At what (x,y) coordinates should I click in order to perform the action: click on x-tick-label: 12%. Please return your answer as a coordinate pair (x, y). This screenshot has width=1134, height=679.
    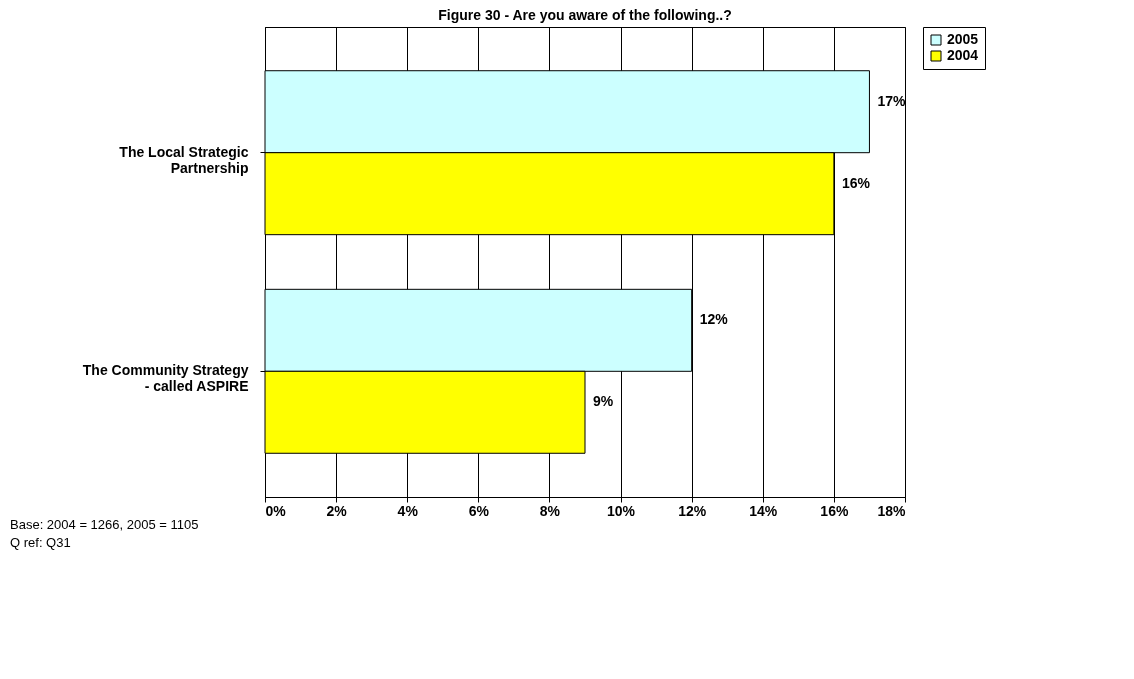
    Looking at the image, I should click on (692, 510).